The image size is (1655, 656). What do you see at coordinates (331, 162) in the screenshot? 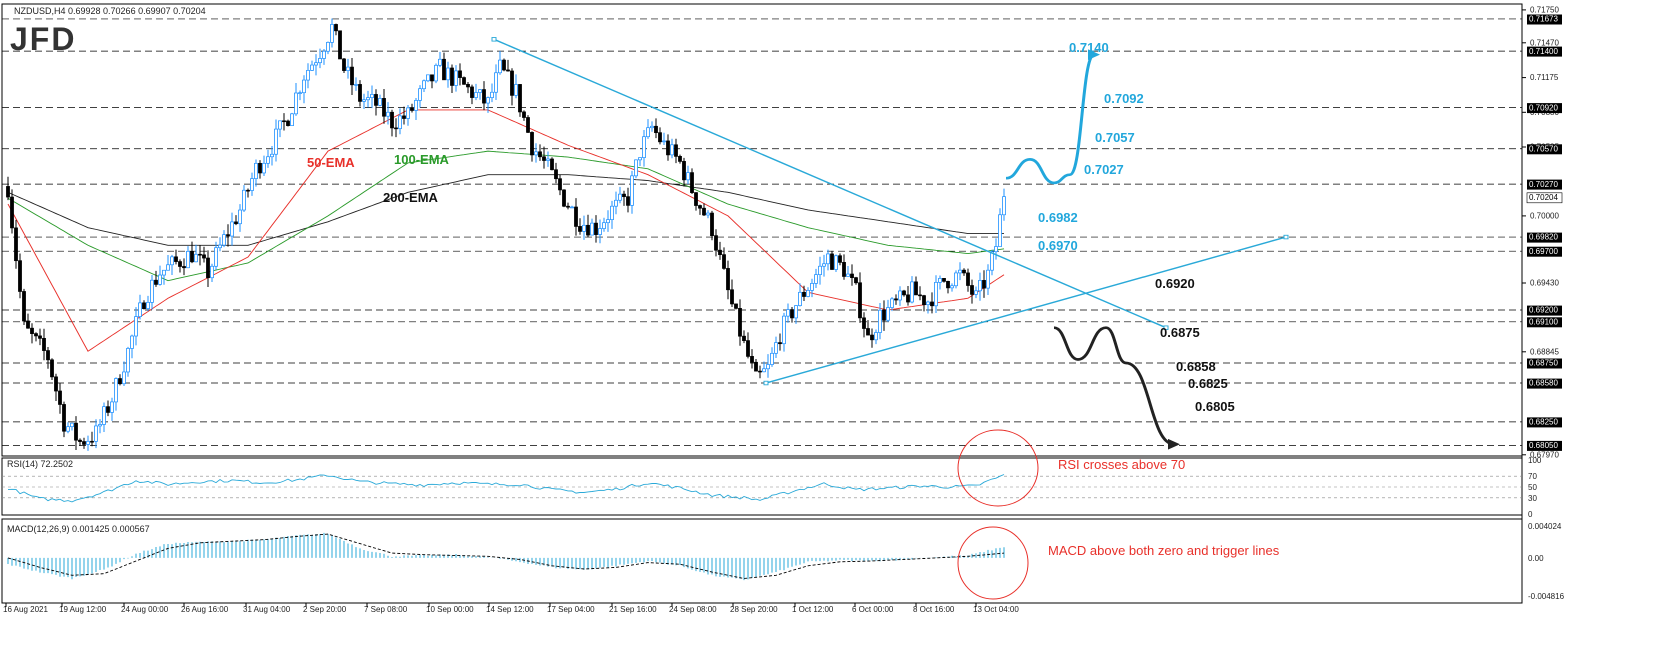
I see `ema50-label: 50-EMA` at bounding box center [331, 162].